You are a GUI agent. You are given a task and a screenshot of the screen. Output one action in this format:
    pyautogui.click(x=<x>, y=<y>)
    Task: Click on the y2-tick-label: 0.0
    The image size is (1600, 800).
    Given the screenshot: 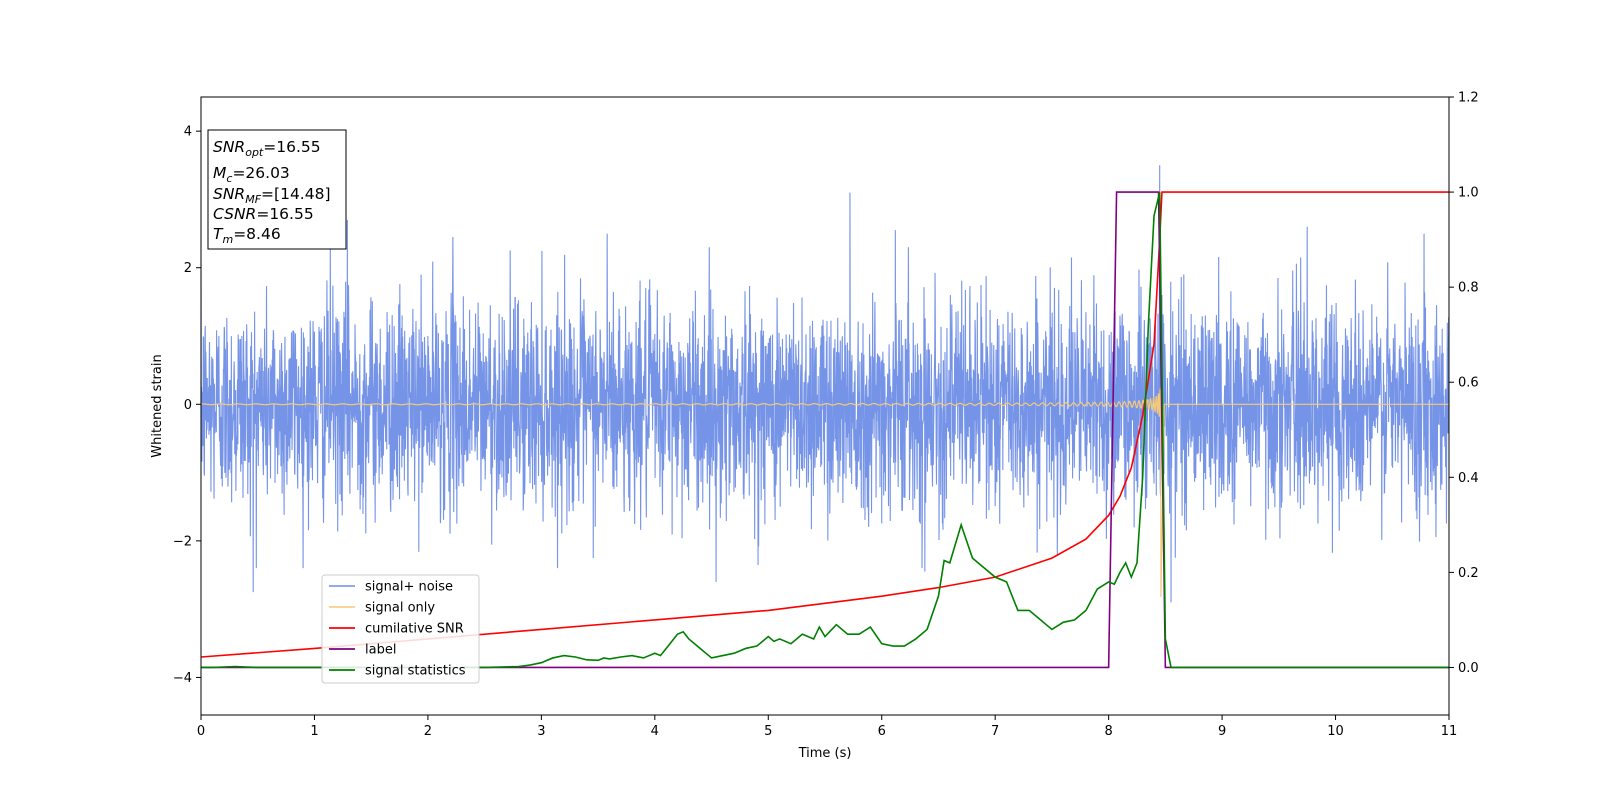 What is the action you would take?
    pyautogui.click(x=1468, y=668)
    